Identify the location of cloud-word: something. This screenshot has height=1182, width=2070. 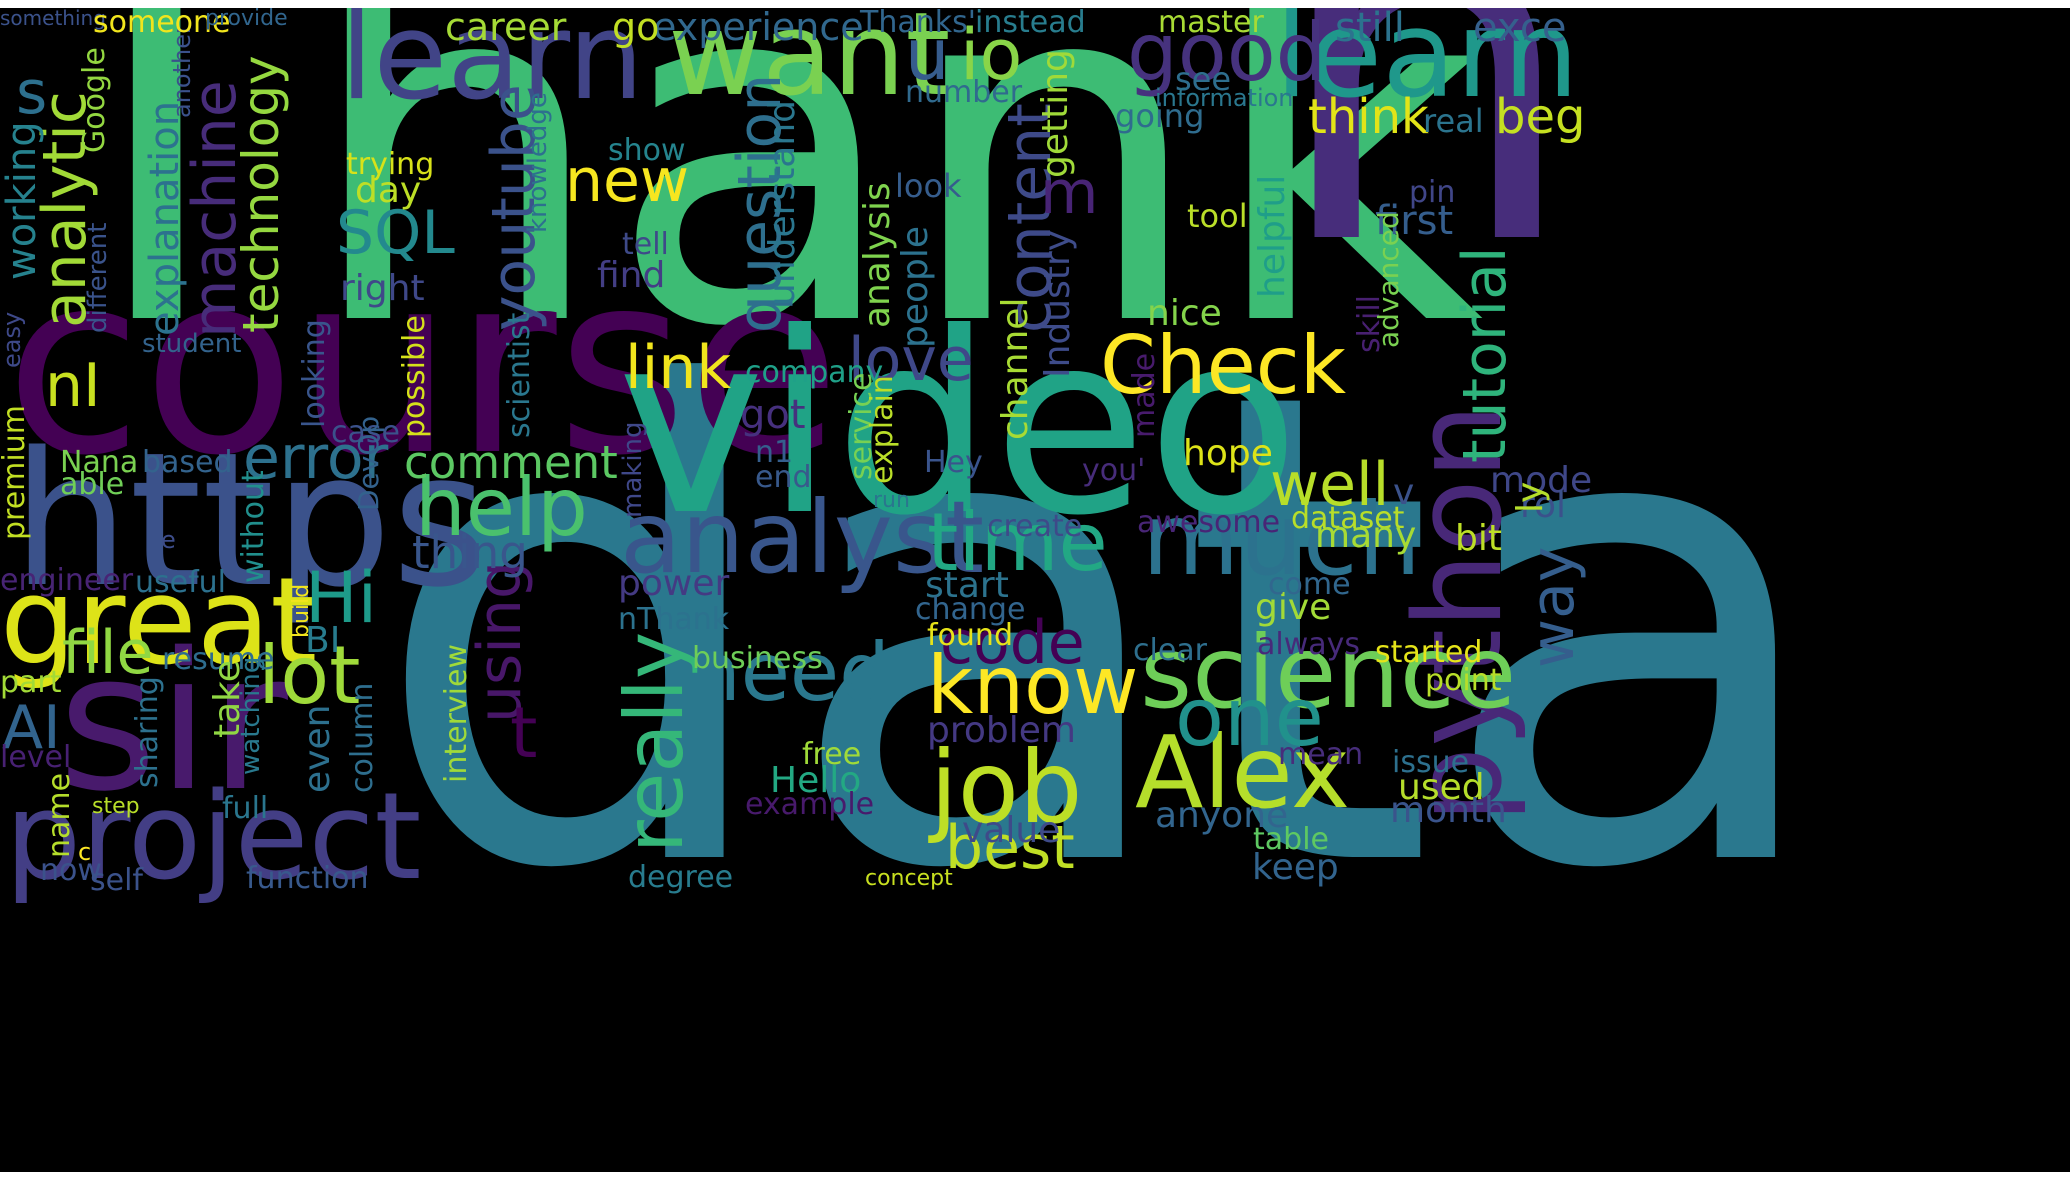
(53, 19).